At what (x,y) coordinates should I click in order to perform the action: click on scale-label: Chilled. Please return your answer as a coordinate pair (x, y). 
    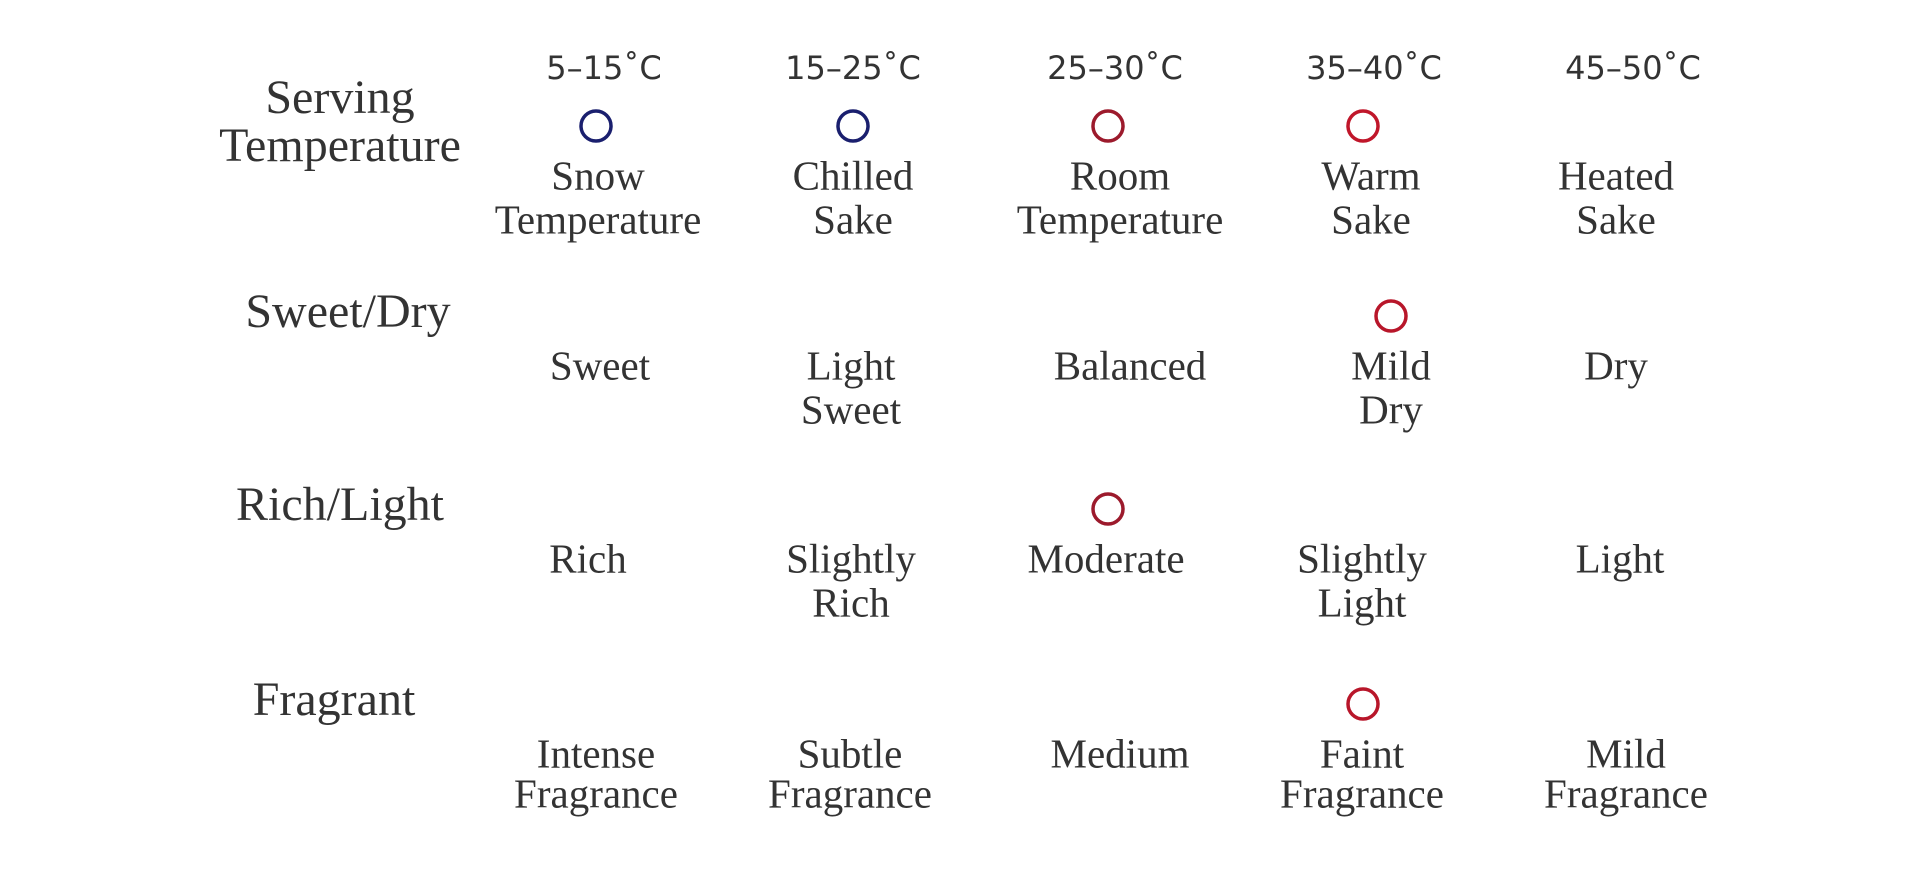
    Looking at the image, I should click on (853, 175).